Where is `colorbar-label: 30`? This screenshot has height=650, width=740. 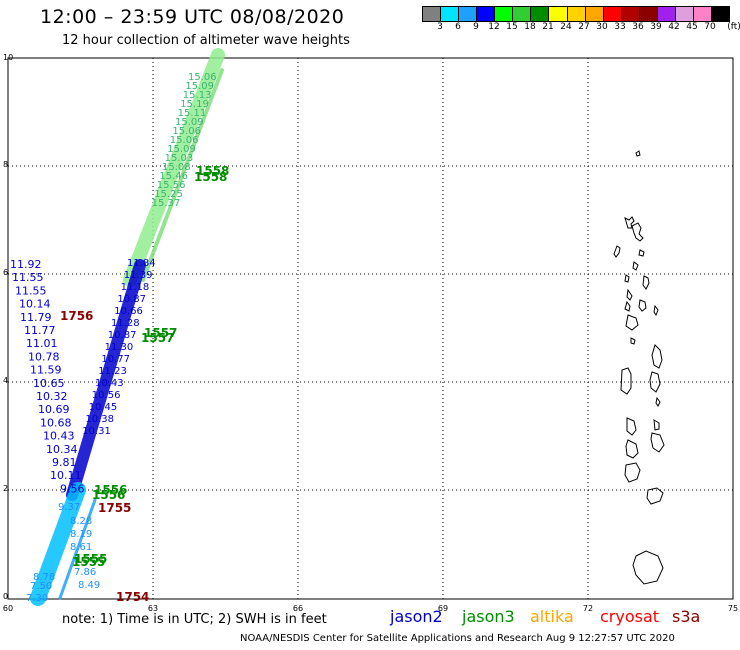 colorbar-label: 30 is located at coordinates (602, 27).